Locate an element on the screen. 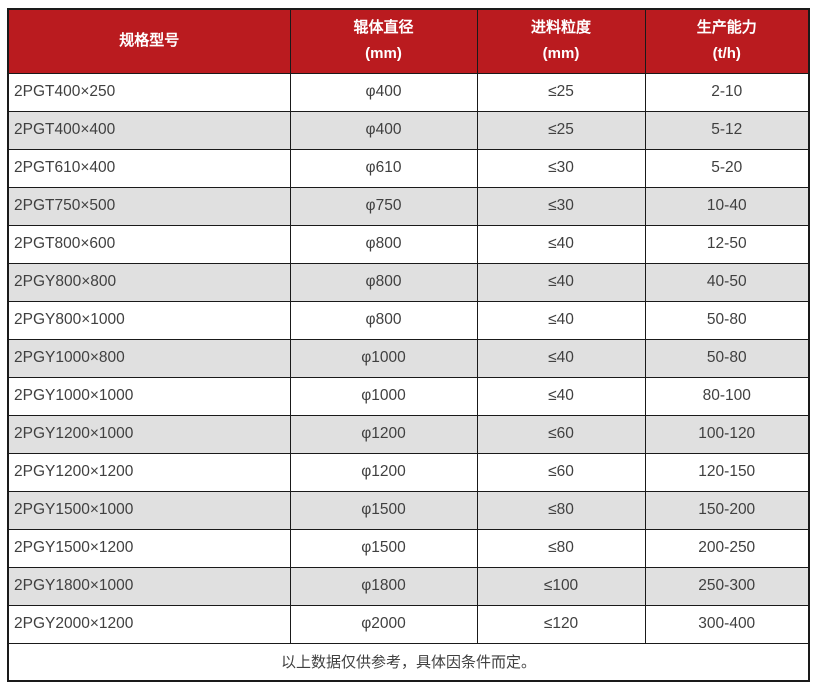  cell-capacity: 300-400 is located at coordinates (727, 624).